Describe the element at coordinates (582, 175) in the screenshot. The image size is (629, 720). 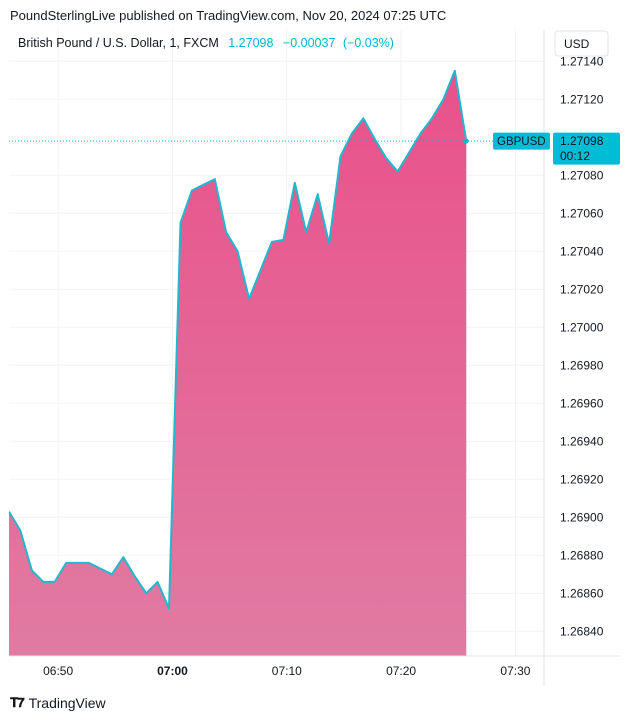
I see `y-tick-label: 1.27080` at that location.